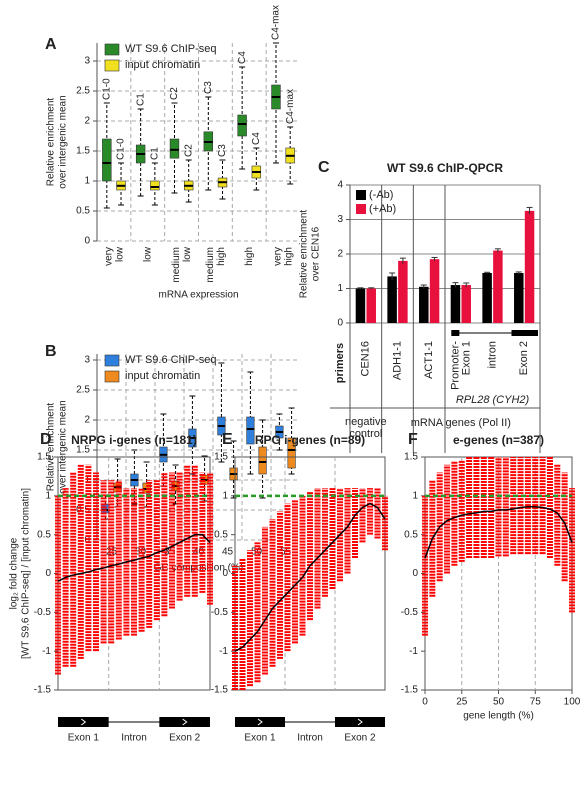  Describe the element at coordinates (524, 358) in the screenshot. I see `x-tick-label: Exon 2` at that location.